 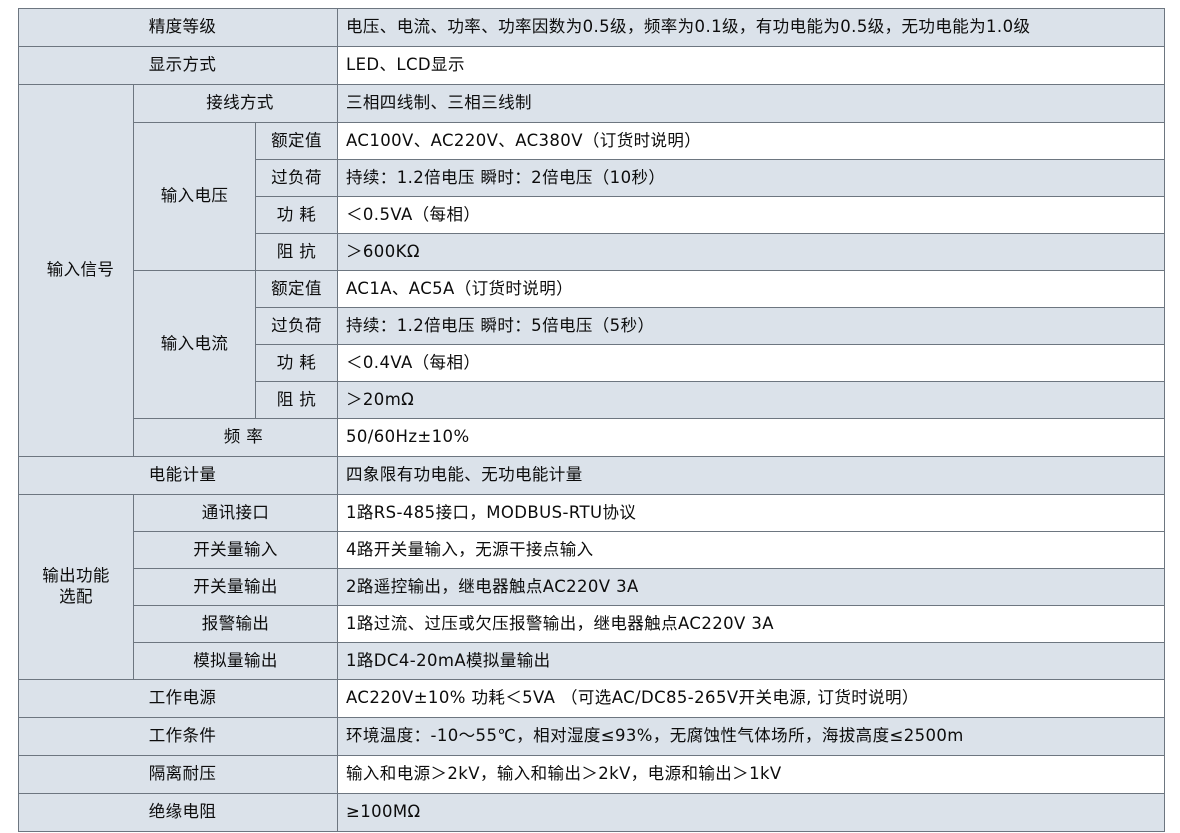 What do you see at coordinates (751, 587) in the screenshot?
I see `row-value-digital-output: 2路遥控输出，继电器触点AC220V 3A` at bounding box center [751, 587].